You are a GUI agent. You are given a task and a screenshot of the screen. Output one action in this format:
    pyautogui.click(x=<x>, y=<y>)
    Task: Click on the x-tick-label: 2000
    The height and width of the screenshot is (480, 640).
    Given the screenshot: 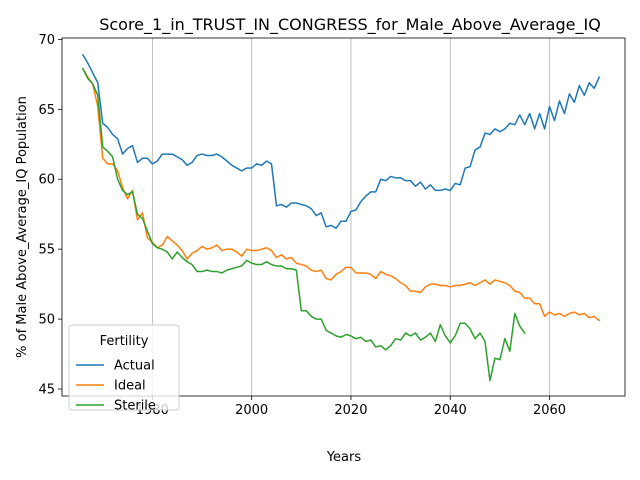 What is the action you would take?
    pyautogui.click(x=251, y=410)
    